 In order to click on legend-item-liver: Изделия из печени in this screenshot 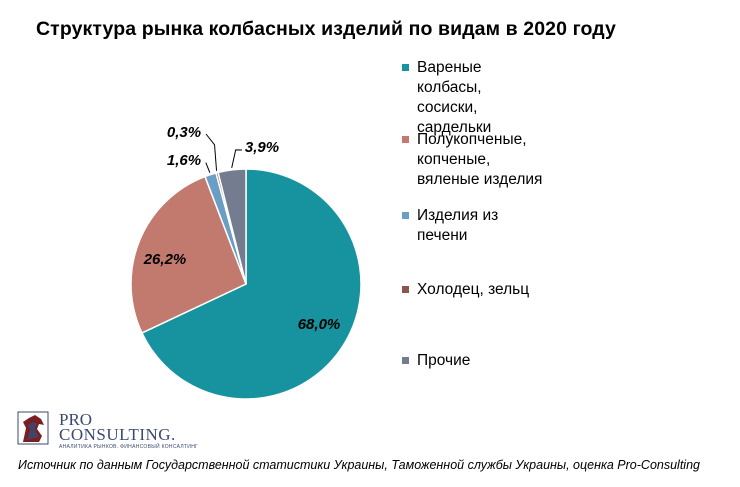, I will do `click(450, 226)`.